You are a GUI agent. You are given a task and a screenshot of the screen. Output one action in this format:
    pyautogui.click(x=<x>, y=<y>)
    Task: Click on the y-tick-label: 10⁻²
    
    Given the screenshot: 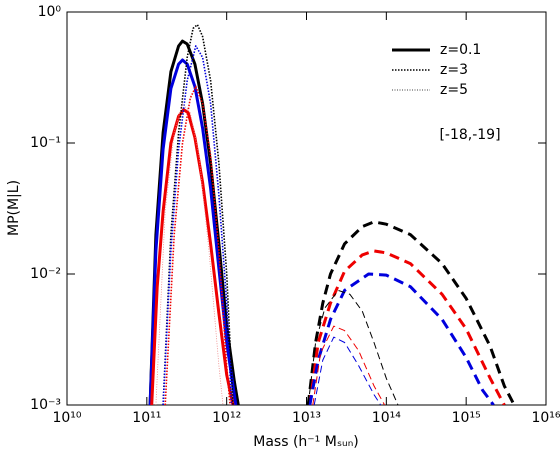 What is the action you would take?
    pyautogui.click(x=45, y=274)
    